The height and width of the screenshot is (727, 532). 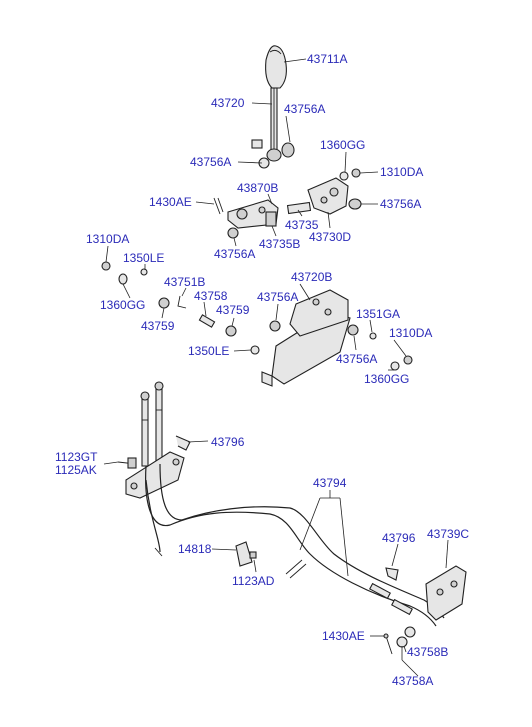 I want to click on nut-1310DA-right, so click(x=408, y=360).